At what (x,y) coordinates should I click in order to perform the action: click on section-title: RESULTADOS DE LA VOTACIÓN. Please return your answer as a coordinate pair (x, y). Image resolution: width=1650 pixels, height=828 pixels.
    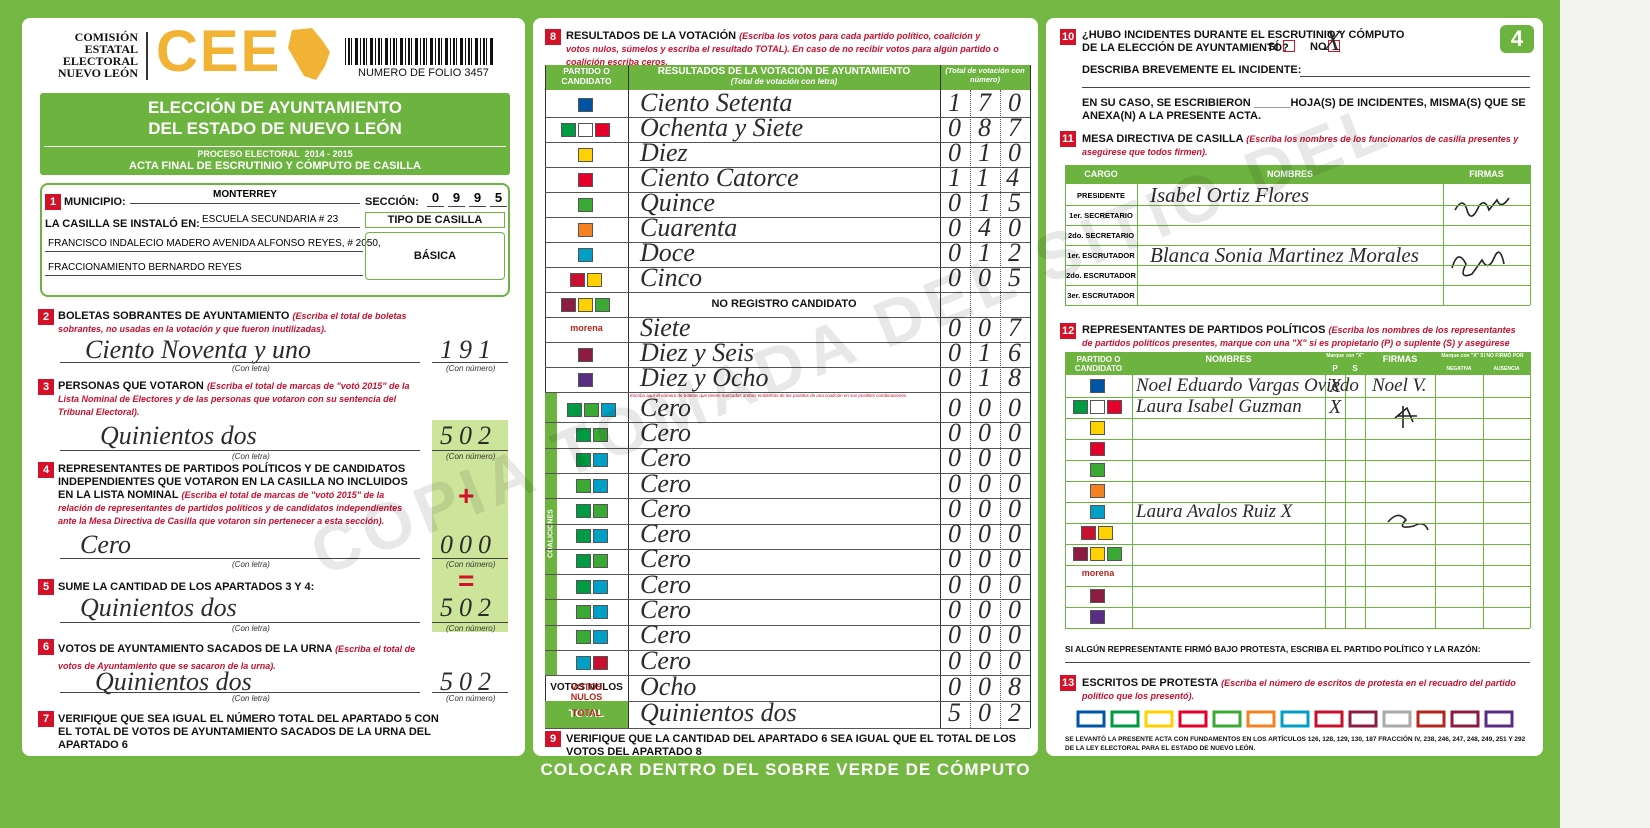
    Looking at the image, I should click on (653, 36).